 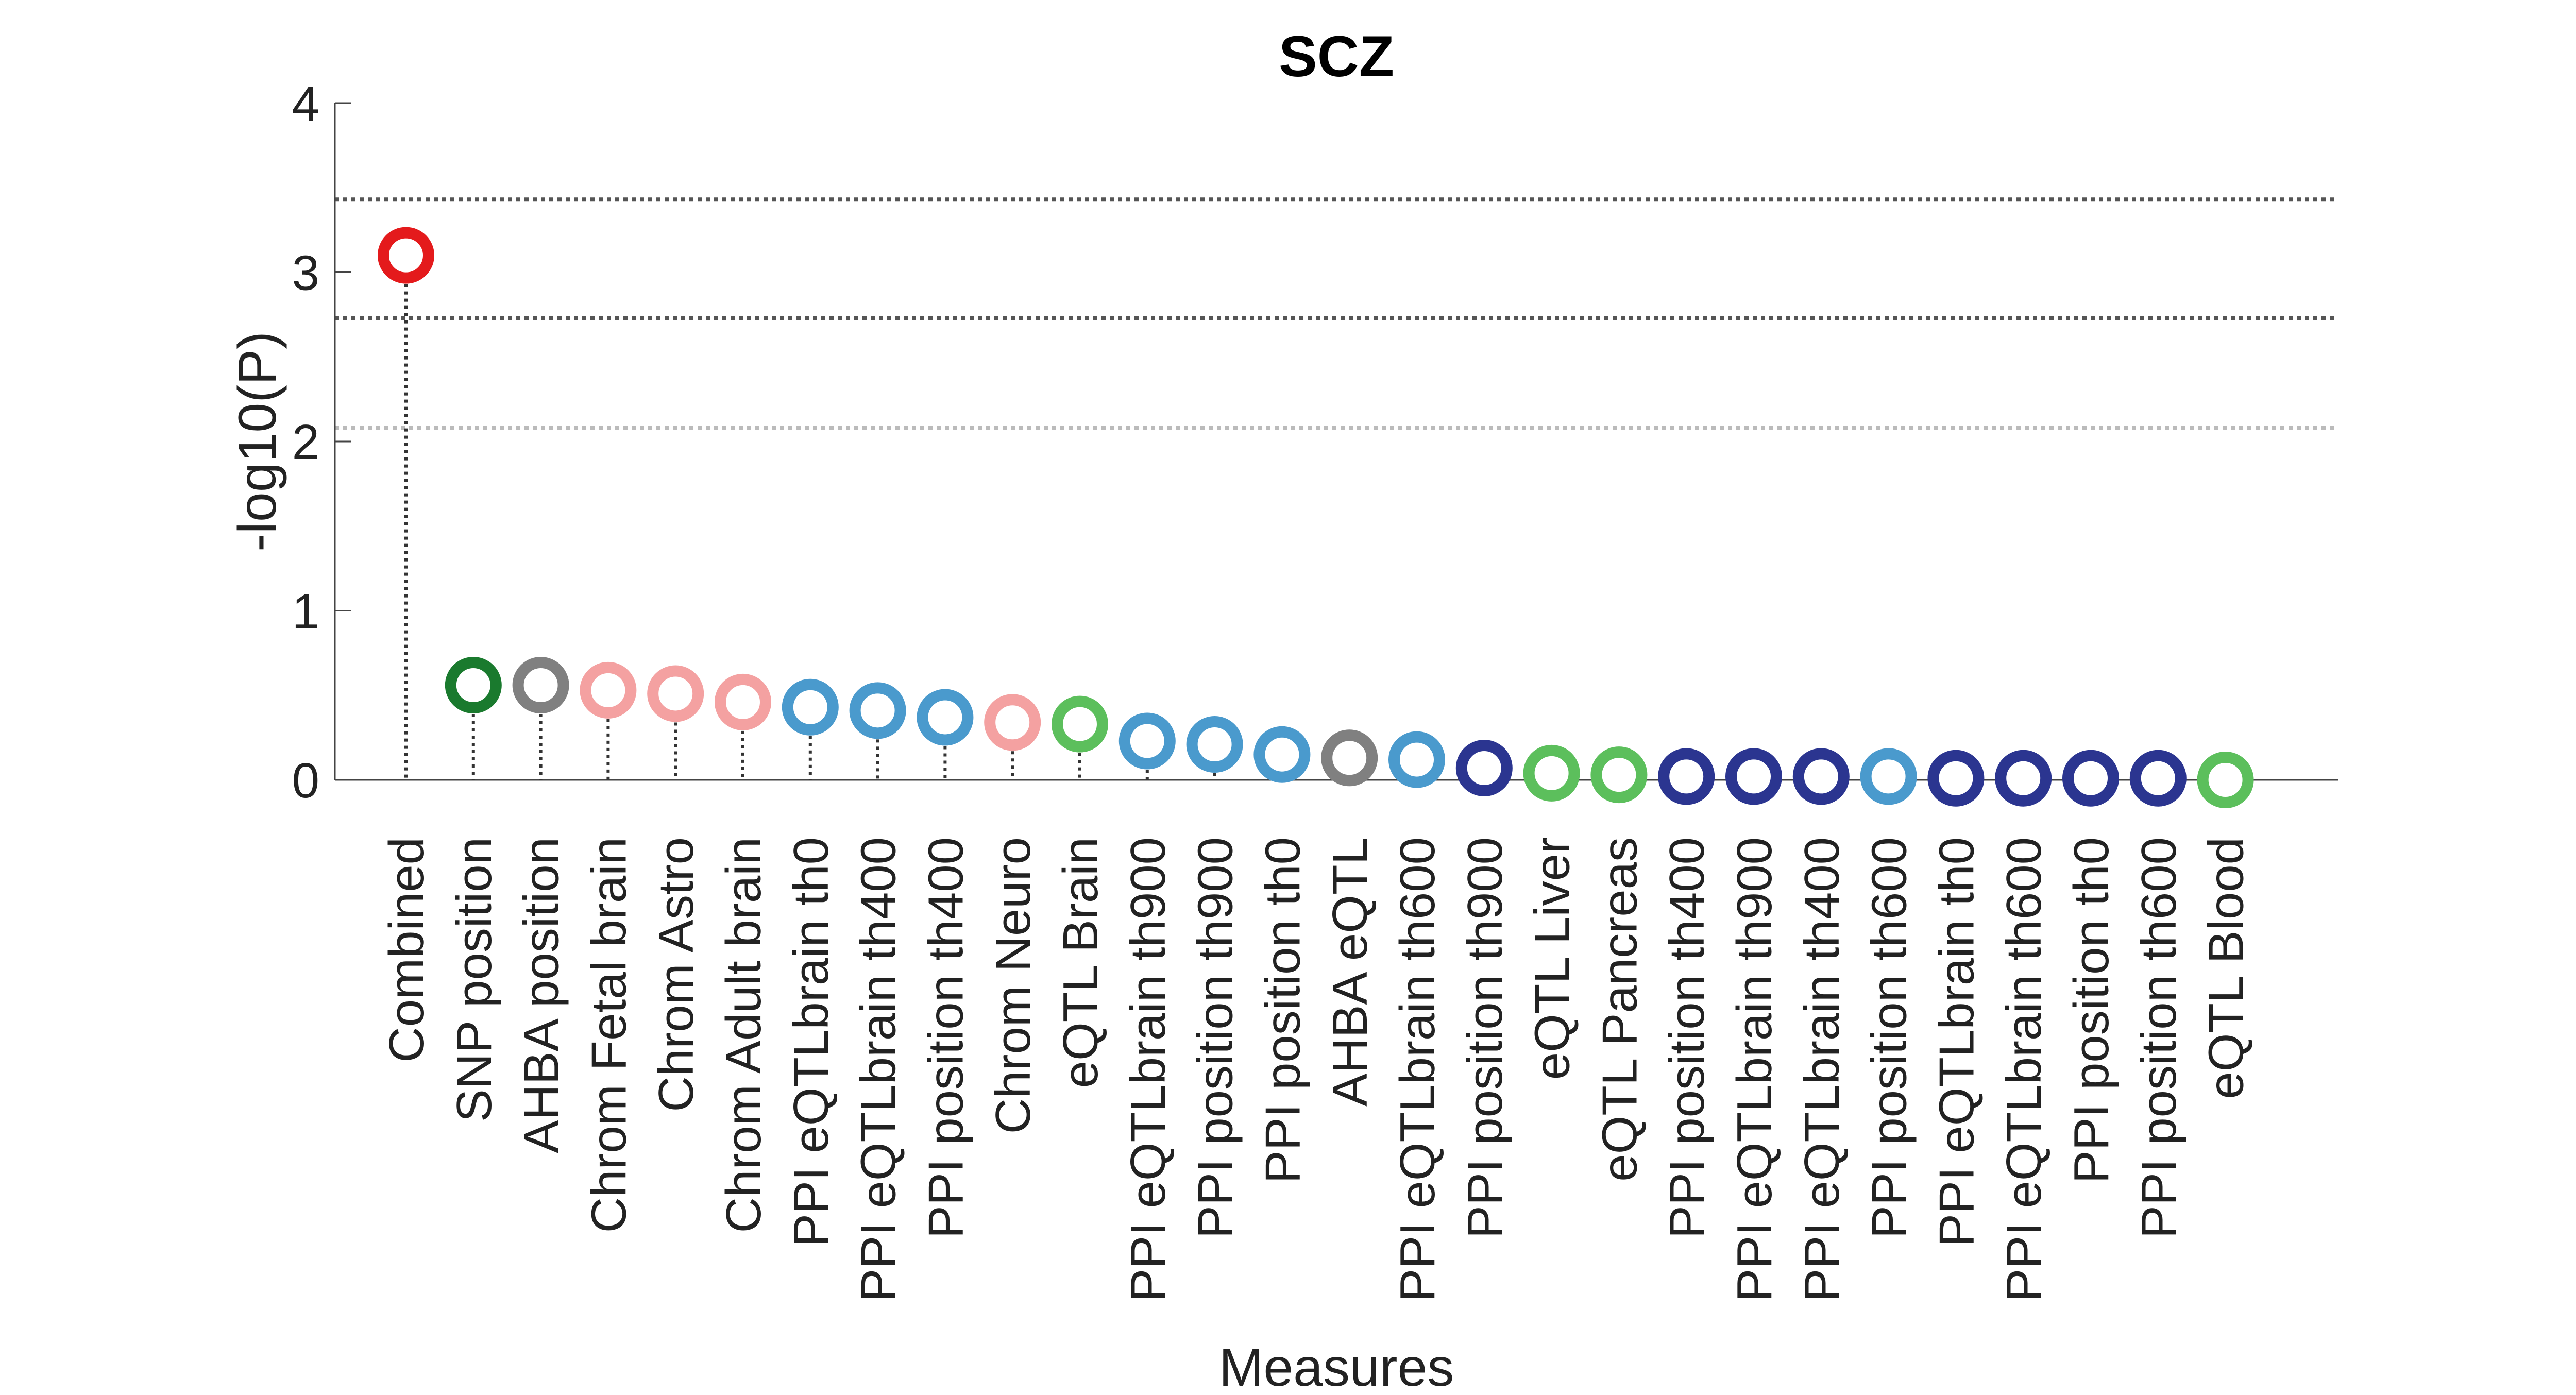 What do you see at coordinates (1552, 958) in the screenshot?
I see `x-tick-label: eQTL Liver` at bounding box center [1552, 958].